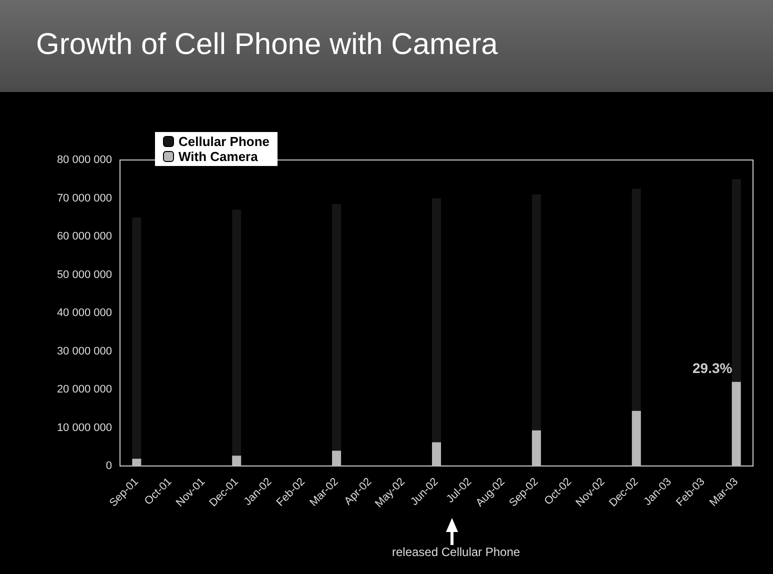  Describe the element at coordinates (84, 160) in the screenshot. I see `y-tick-label: 80 000 000` at that location.